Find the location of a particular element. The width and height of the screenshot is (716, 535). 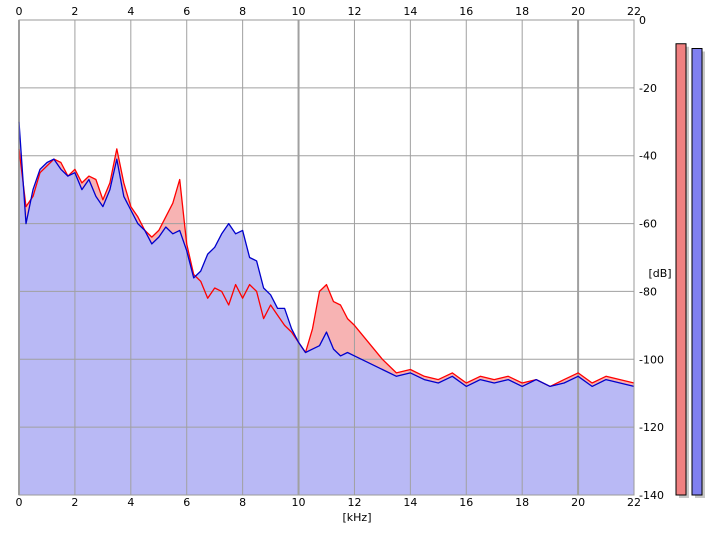

x-tick-label-bottom: 12 is located at coordinates (354, 502).